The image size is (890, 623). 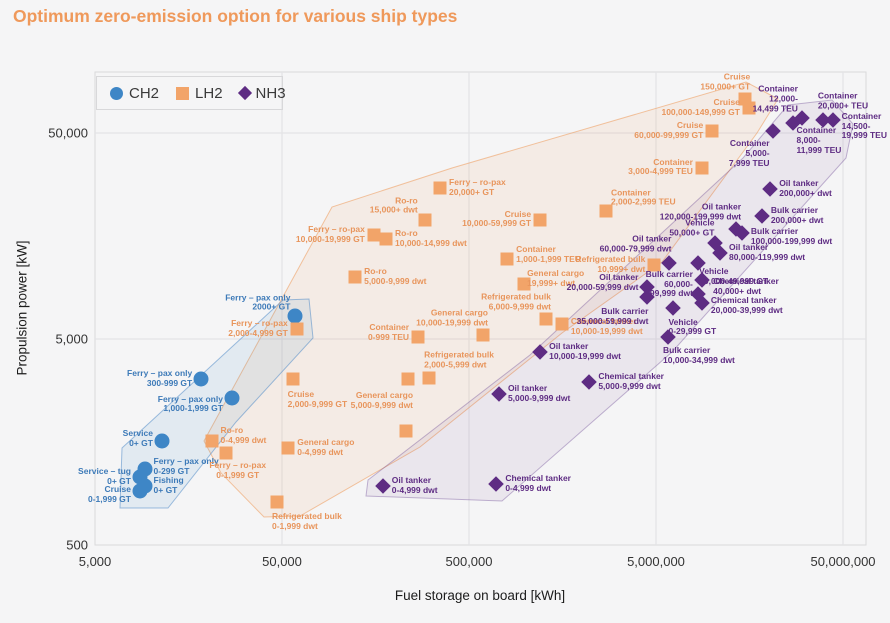 What do you see at coordinates (546, 319) in the screenshot?
I see `marker-lh2-refrigerated-bulk-6-000-9-999-dwt` at bounding box center [546, 319].